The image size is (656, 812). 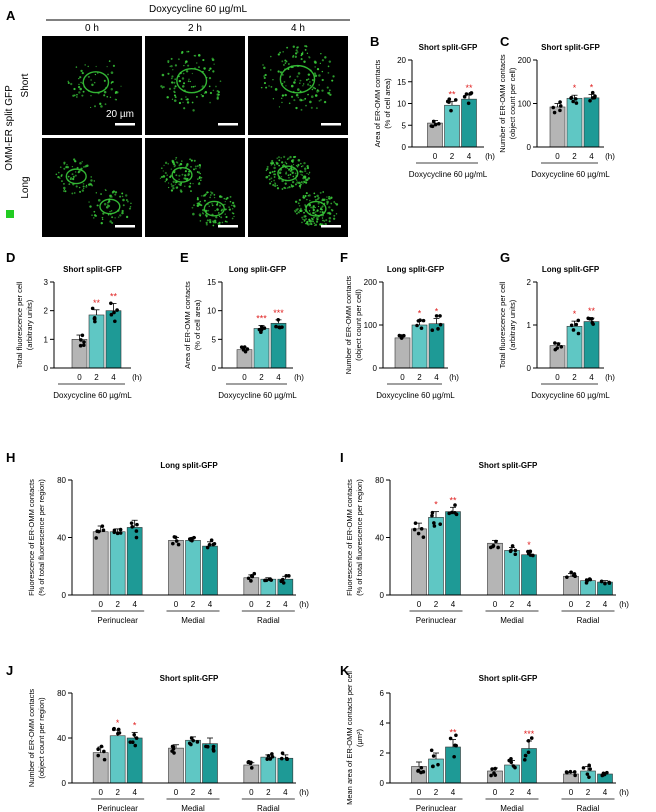 What do you see at coordinates (401, 82) in the screenshot?
I see `y-tick-label: 15` at bounding box center [401, 82].